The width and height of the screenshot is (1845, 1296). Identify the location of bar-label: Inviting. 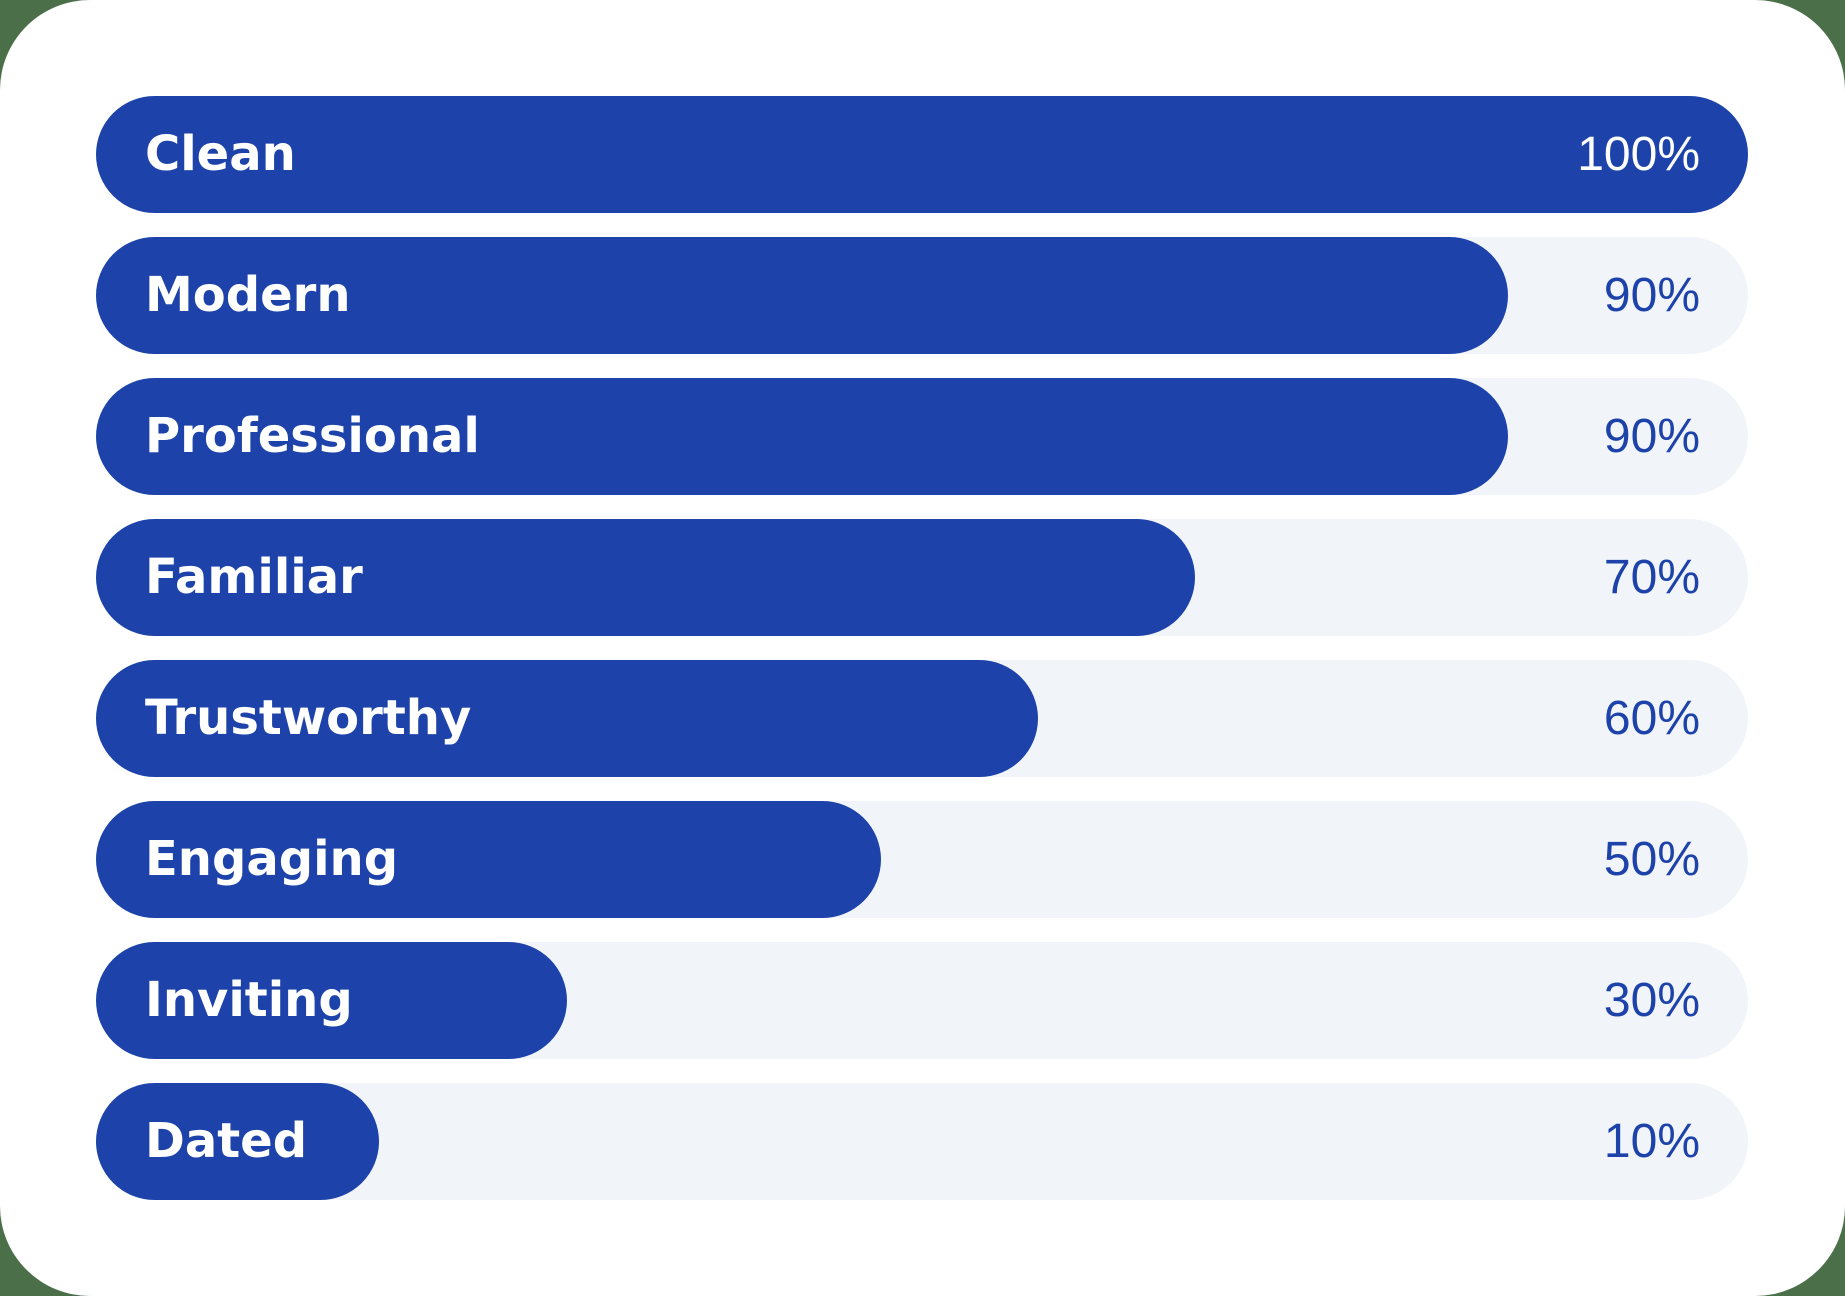
(249, 1000).